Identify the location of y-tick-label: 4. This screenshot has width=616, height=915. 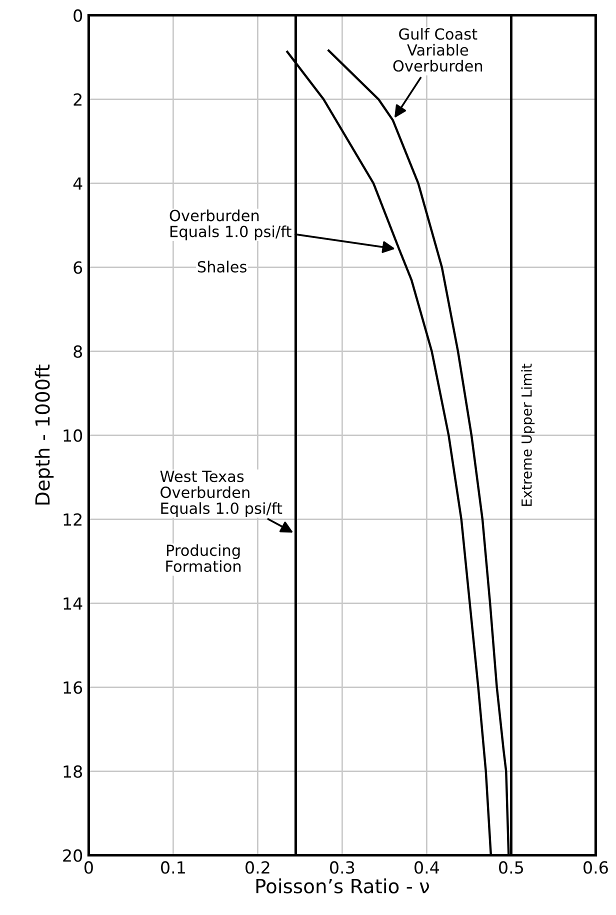
(77, 183).